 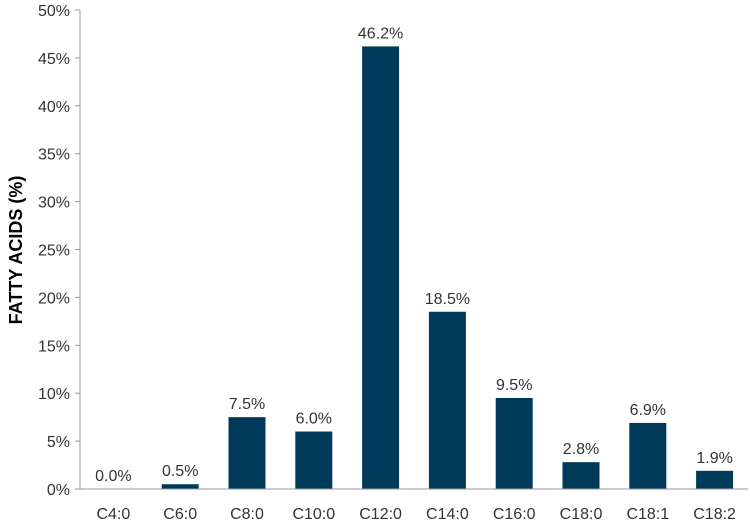 What do you see at coordinates (247, 514) in the screenshot?
I see `x-tick-label: C8:0` at bounding box center [247, 514].